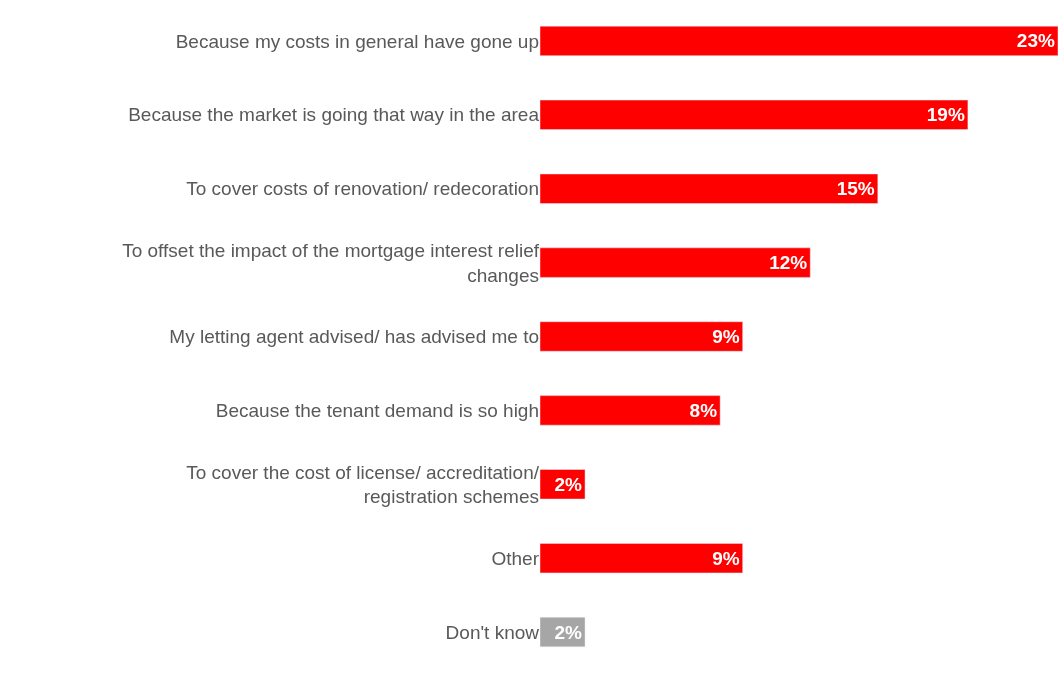 The image size is (1062, 673). What do you see at coordinates (515, 558) in the screenshot?
I see `y-tick-label: Other` at bounding box center [515, 558].